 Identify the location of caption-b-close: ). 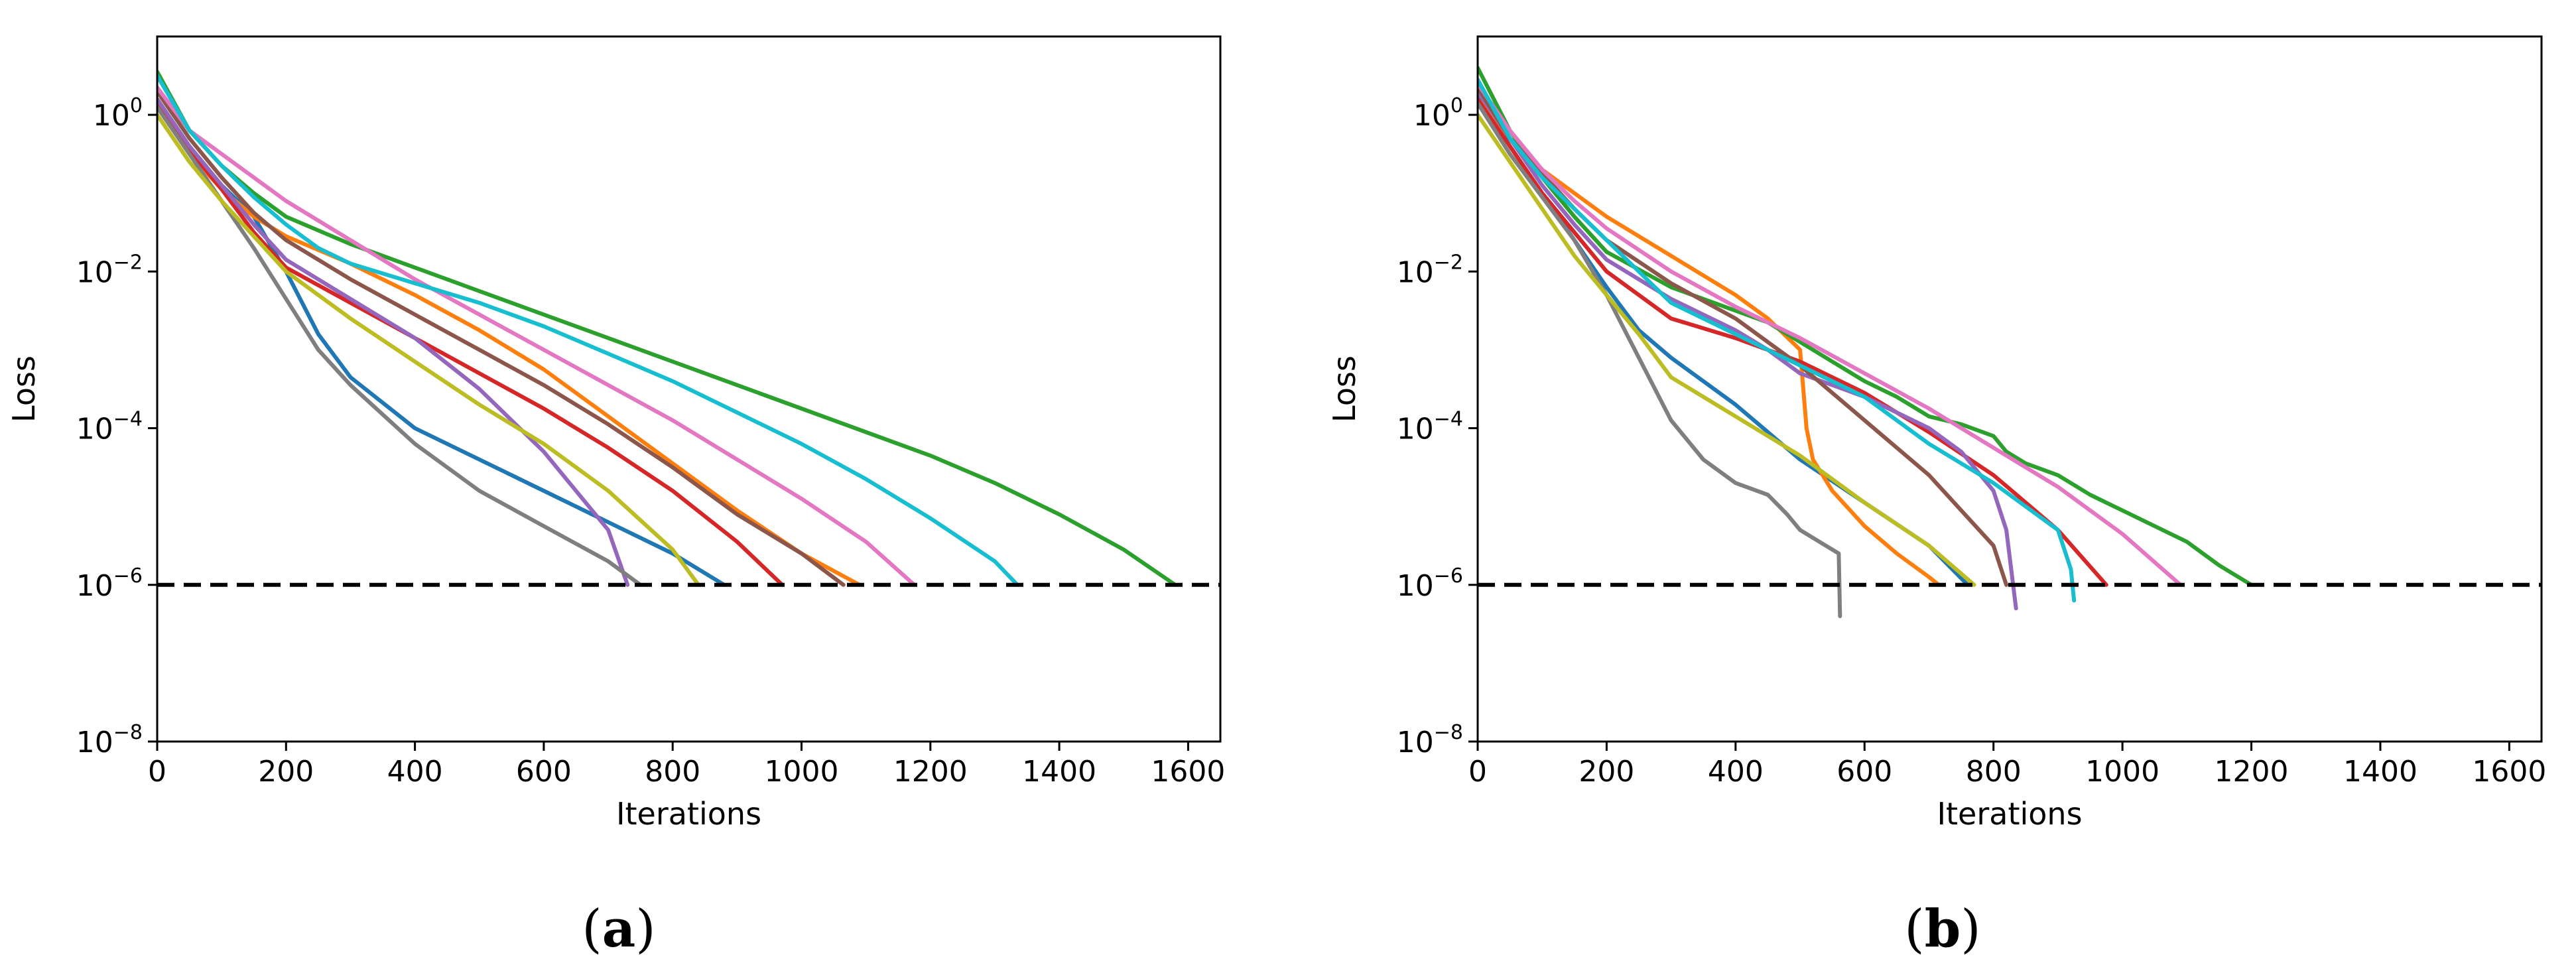
(1971, 929).